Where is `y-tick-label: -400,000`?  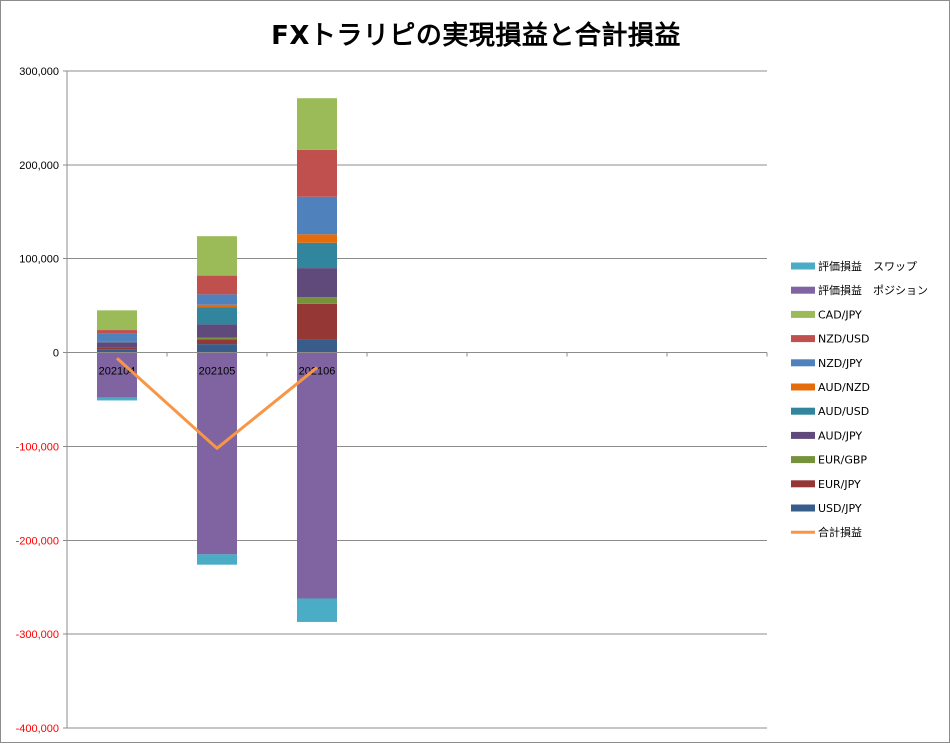
y-tick-label: -400,000 is located at coordinates (37, 729).